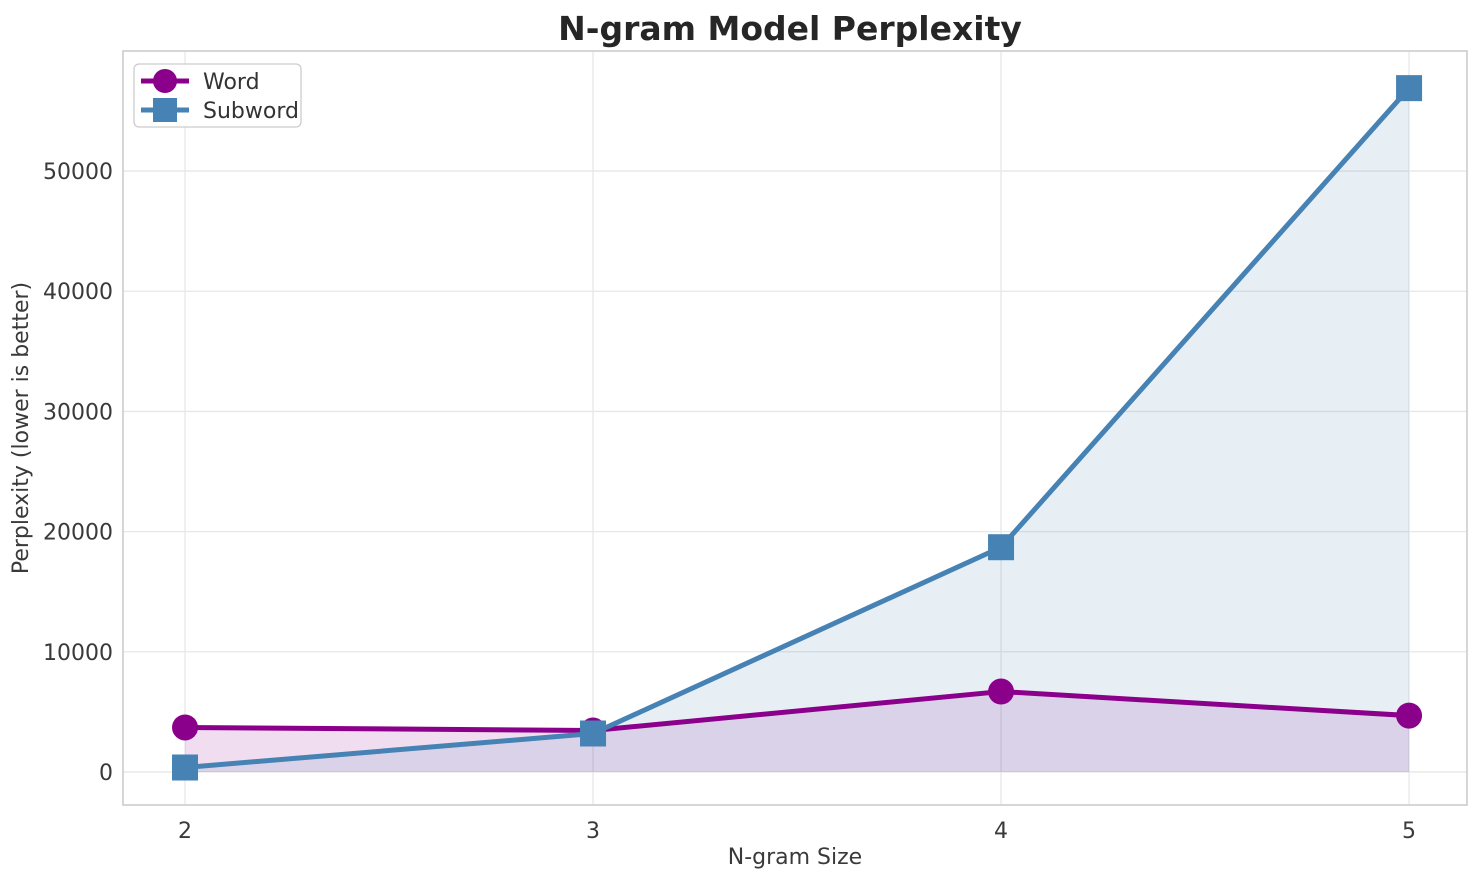  What do you see at coordinates (21, 428) in the screenshot?
I see `y-axis-label: Perplexity (lower is better)` at bounding box center [21, 428].